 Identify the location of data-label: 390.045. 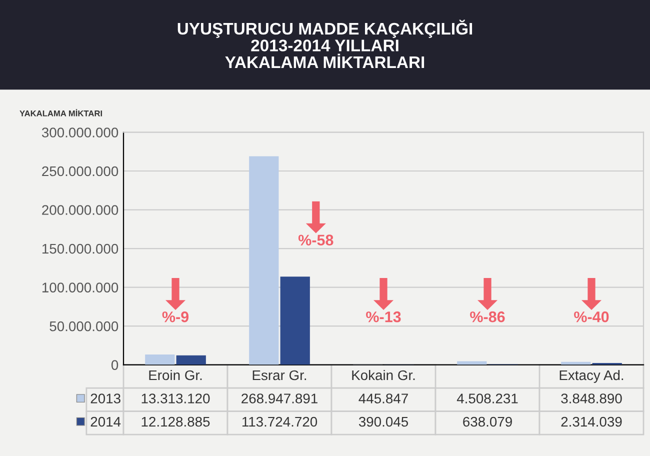
(383, 421).